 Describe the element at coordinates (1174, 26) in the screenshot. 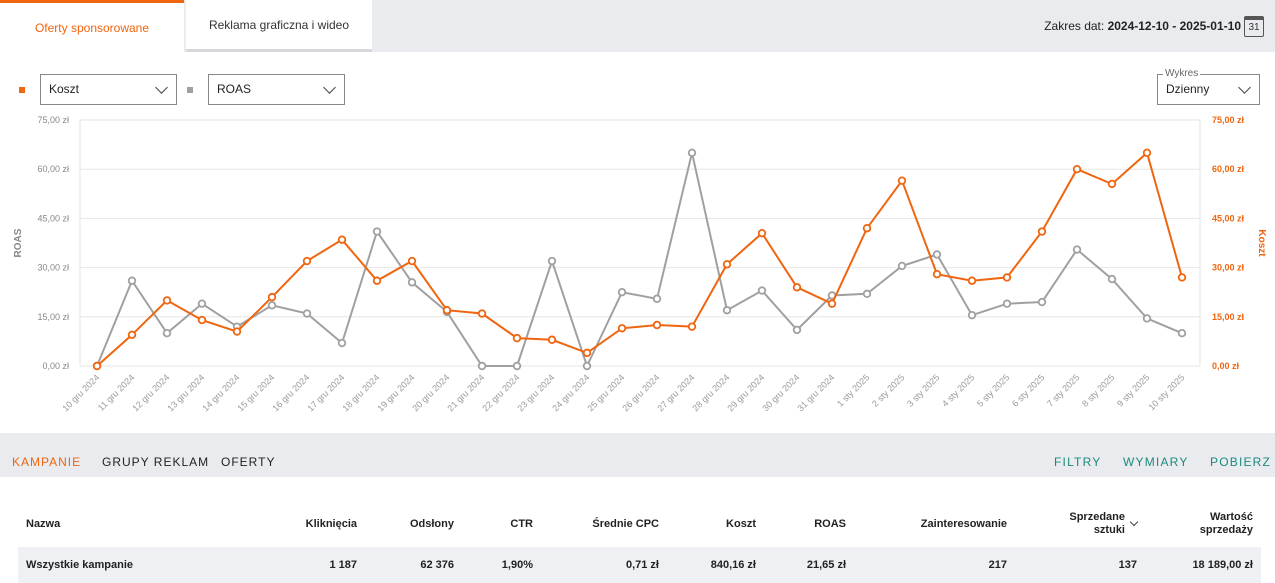

I see `date-range-value: 2024-12-10 - 2025-01-10` at that location.